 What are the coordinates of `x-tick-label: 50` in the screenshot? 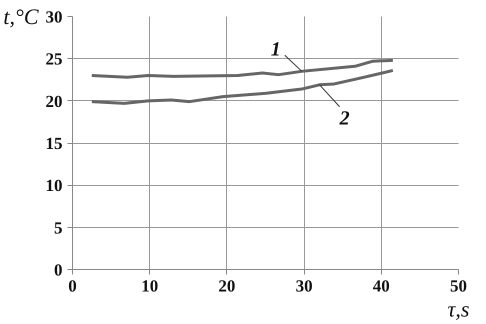 It's located at (458, 286).